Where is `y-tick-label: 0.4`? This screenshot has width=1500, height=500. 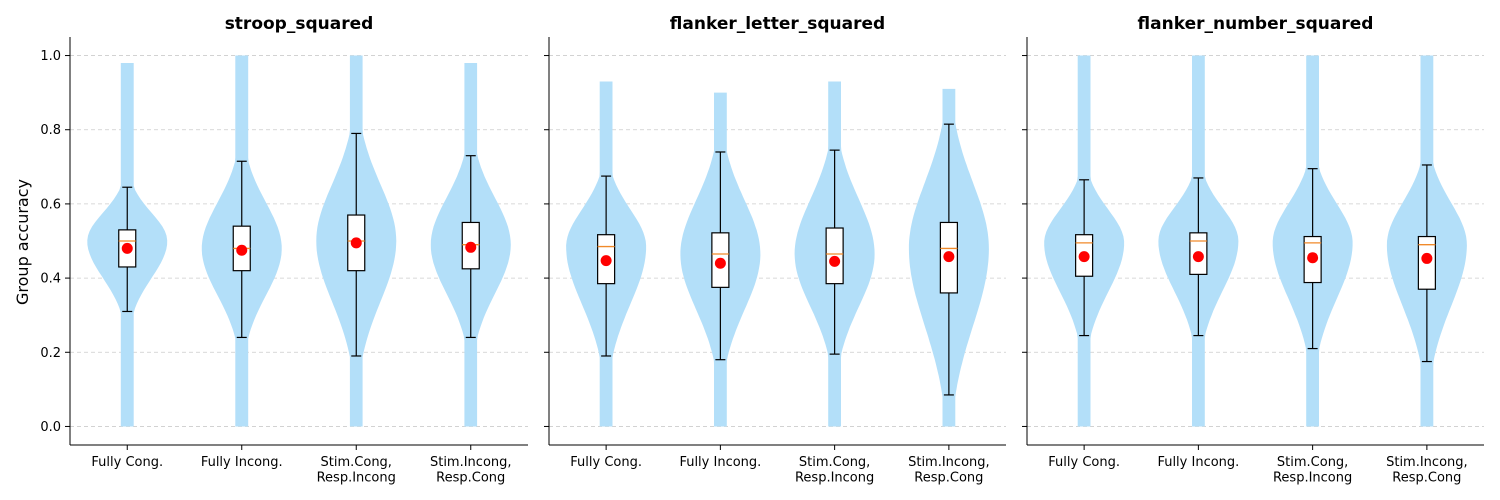
y-tick-label: 0.4 is located at coordinates (50, 279).